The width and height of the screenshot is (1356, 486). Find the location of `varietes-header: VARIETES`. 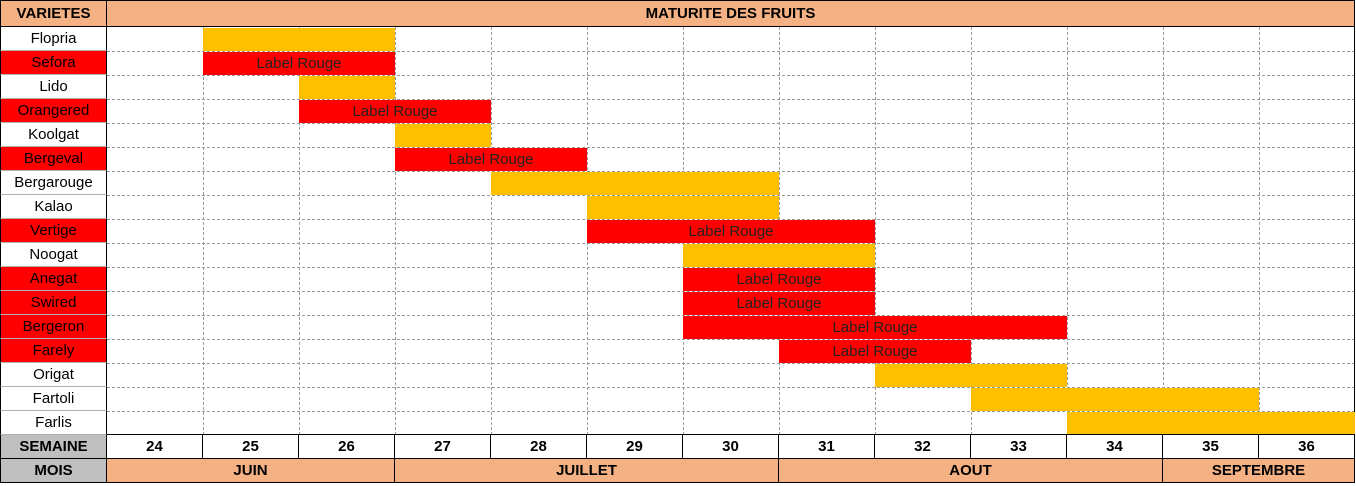

varietes-header: VARIETES is located at coordinates (53, 13).